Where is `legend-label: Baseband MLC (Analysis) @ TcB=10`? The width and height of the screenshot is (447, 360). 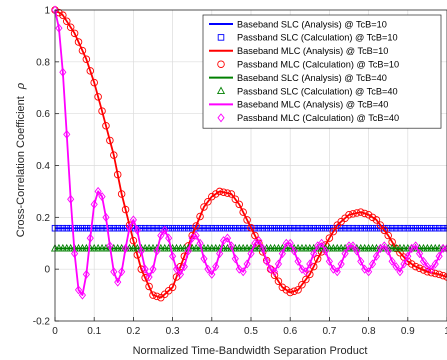
legend-label: Baseband MLC (Analysis) @ TcB=10 is located at coordinates (312, 51).